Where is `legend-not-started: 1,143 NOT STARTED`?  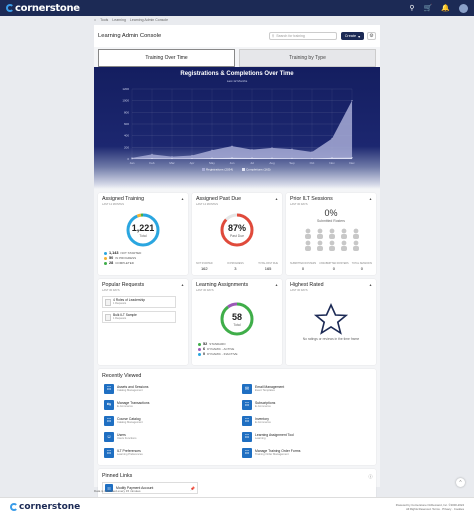
legend-not-started: 1,143 NOT STARTED is located at coordinates (122, 253).